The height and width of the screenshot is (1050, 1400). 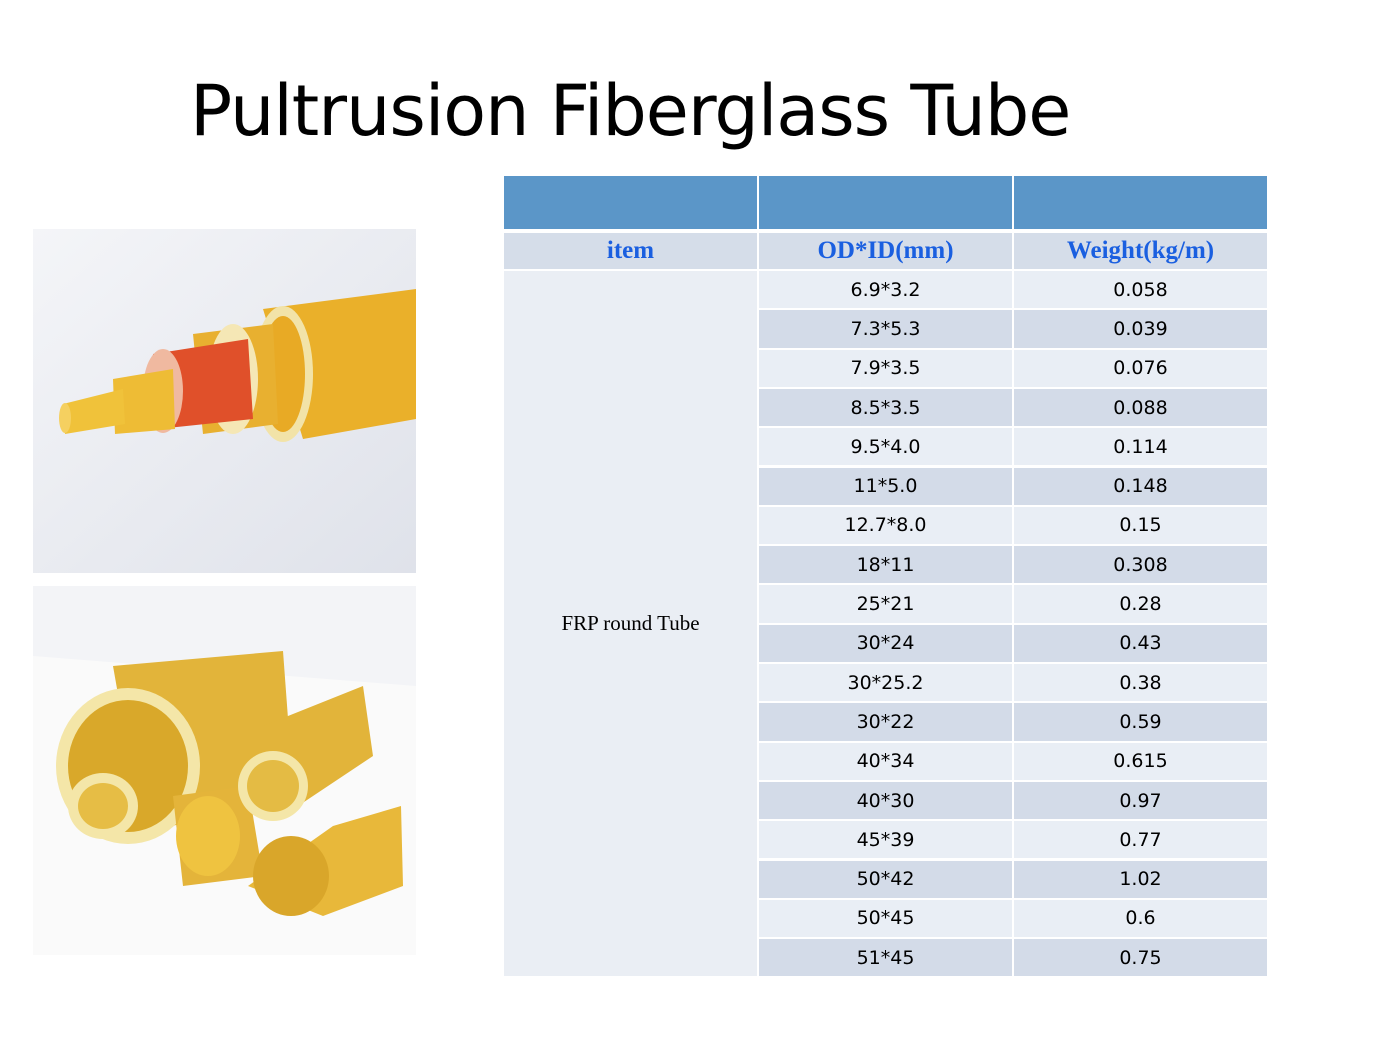 I want to click on column-header: Weight(kg/m), so click(x=1140, y=251).